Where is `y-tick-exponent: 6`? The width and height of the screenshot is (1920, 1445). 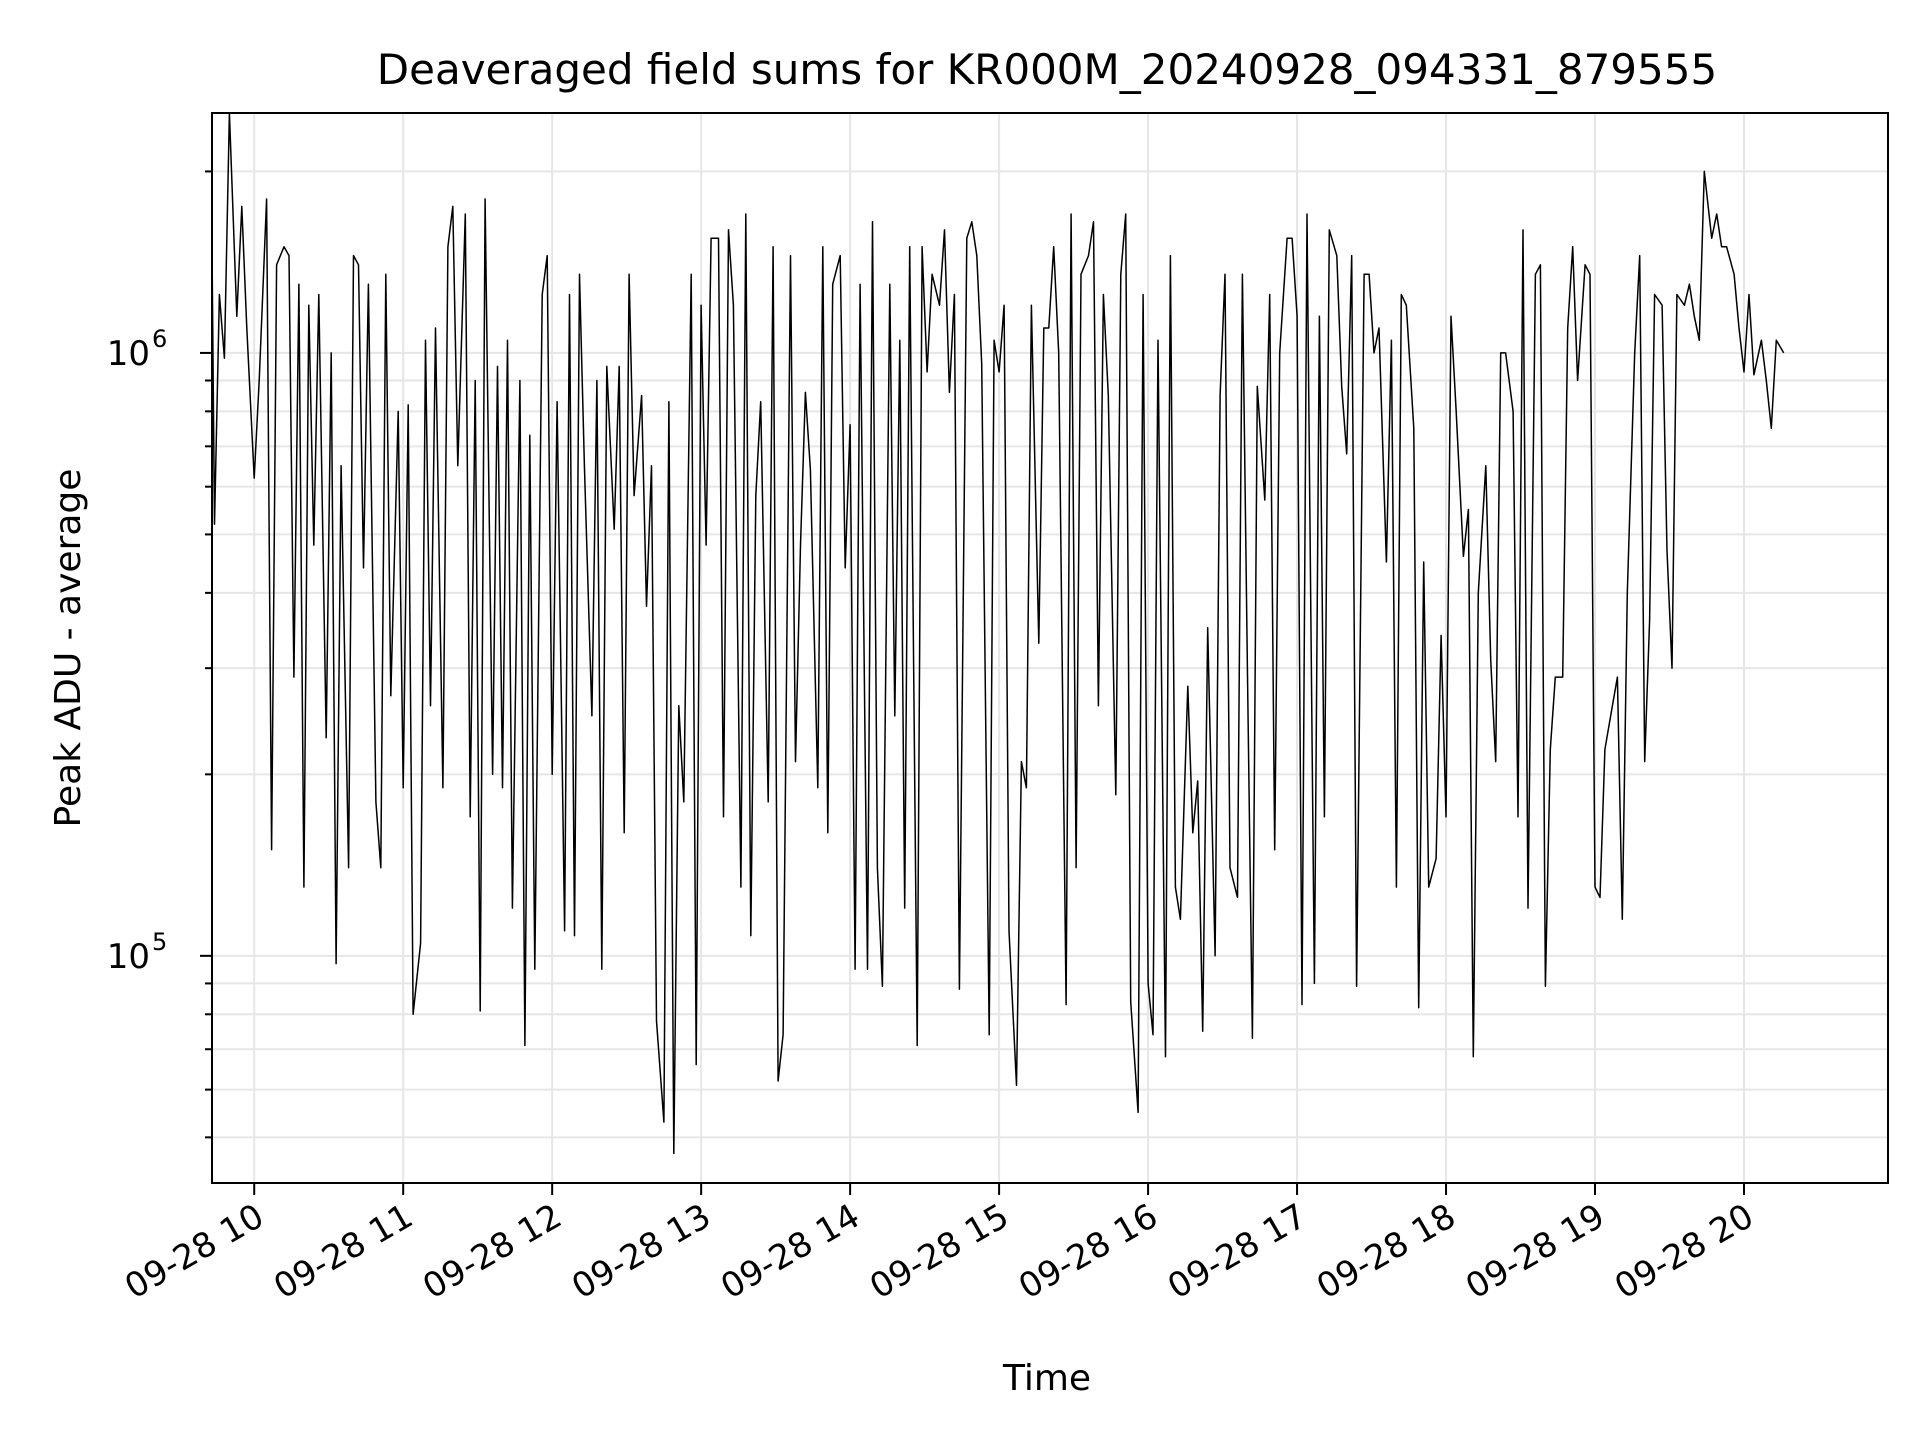
y-tick-exponent: 6 is located at coordinates (159, 339).